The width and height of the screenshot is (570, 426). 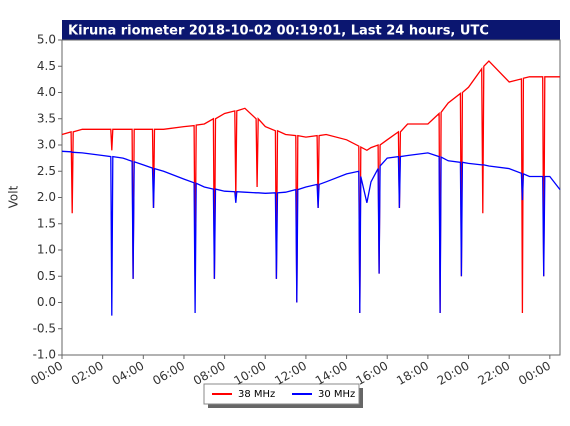 What do you see at coordinates (372, 373) in the screenshot?
I see `x-tick-label: 16:00` at bounding box center [372, 373].